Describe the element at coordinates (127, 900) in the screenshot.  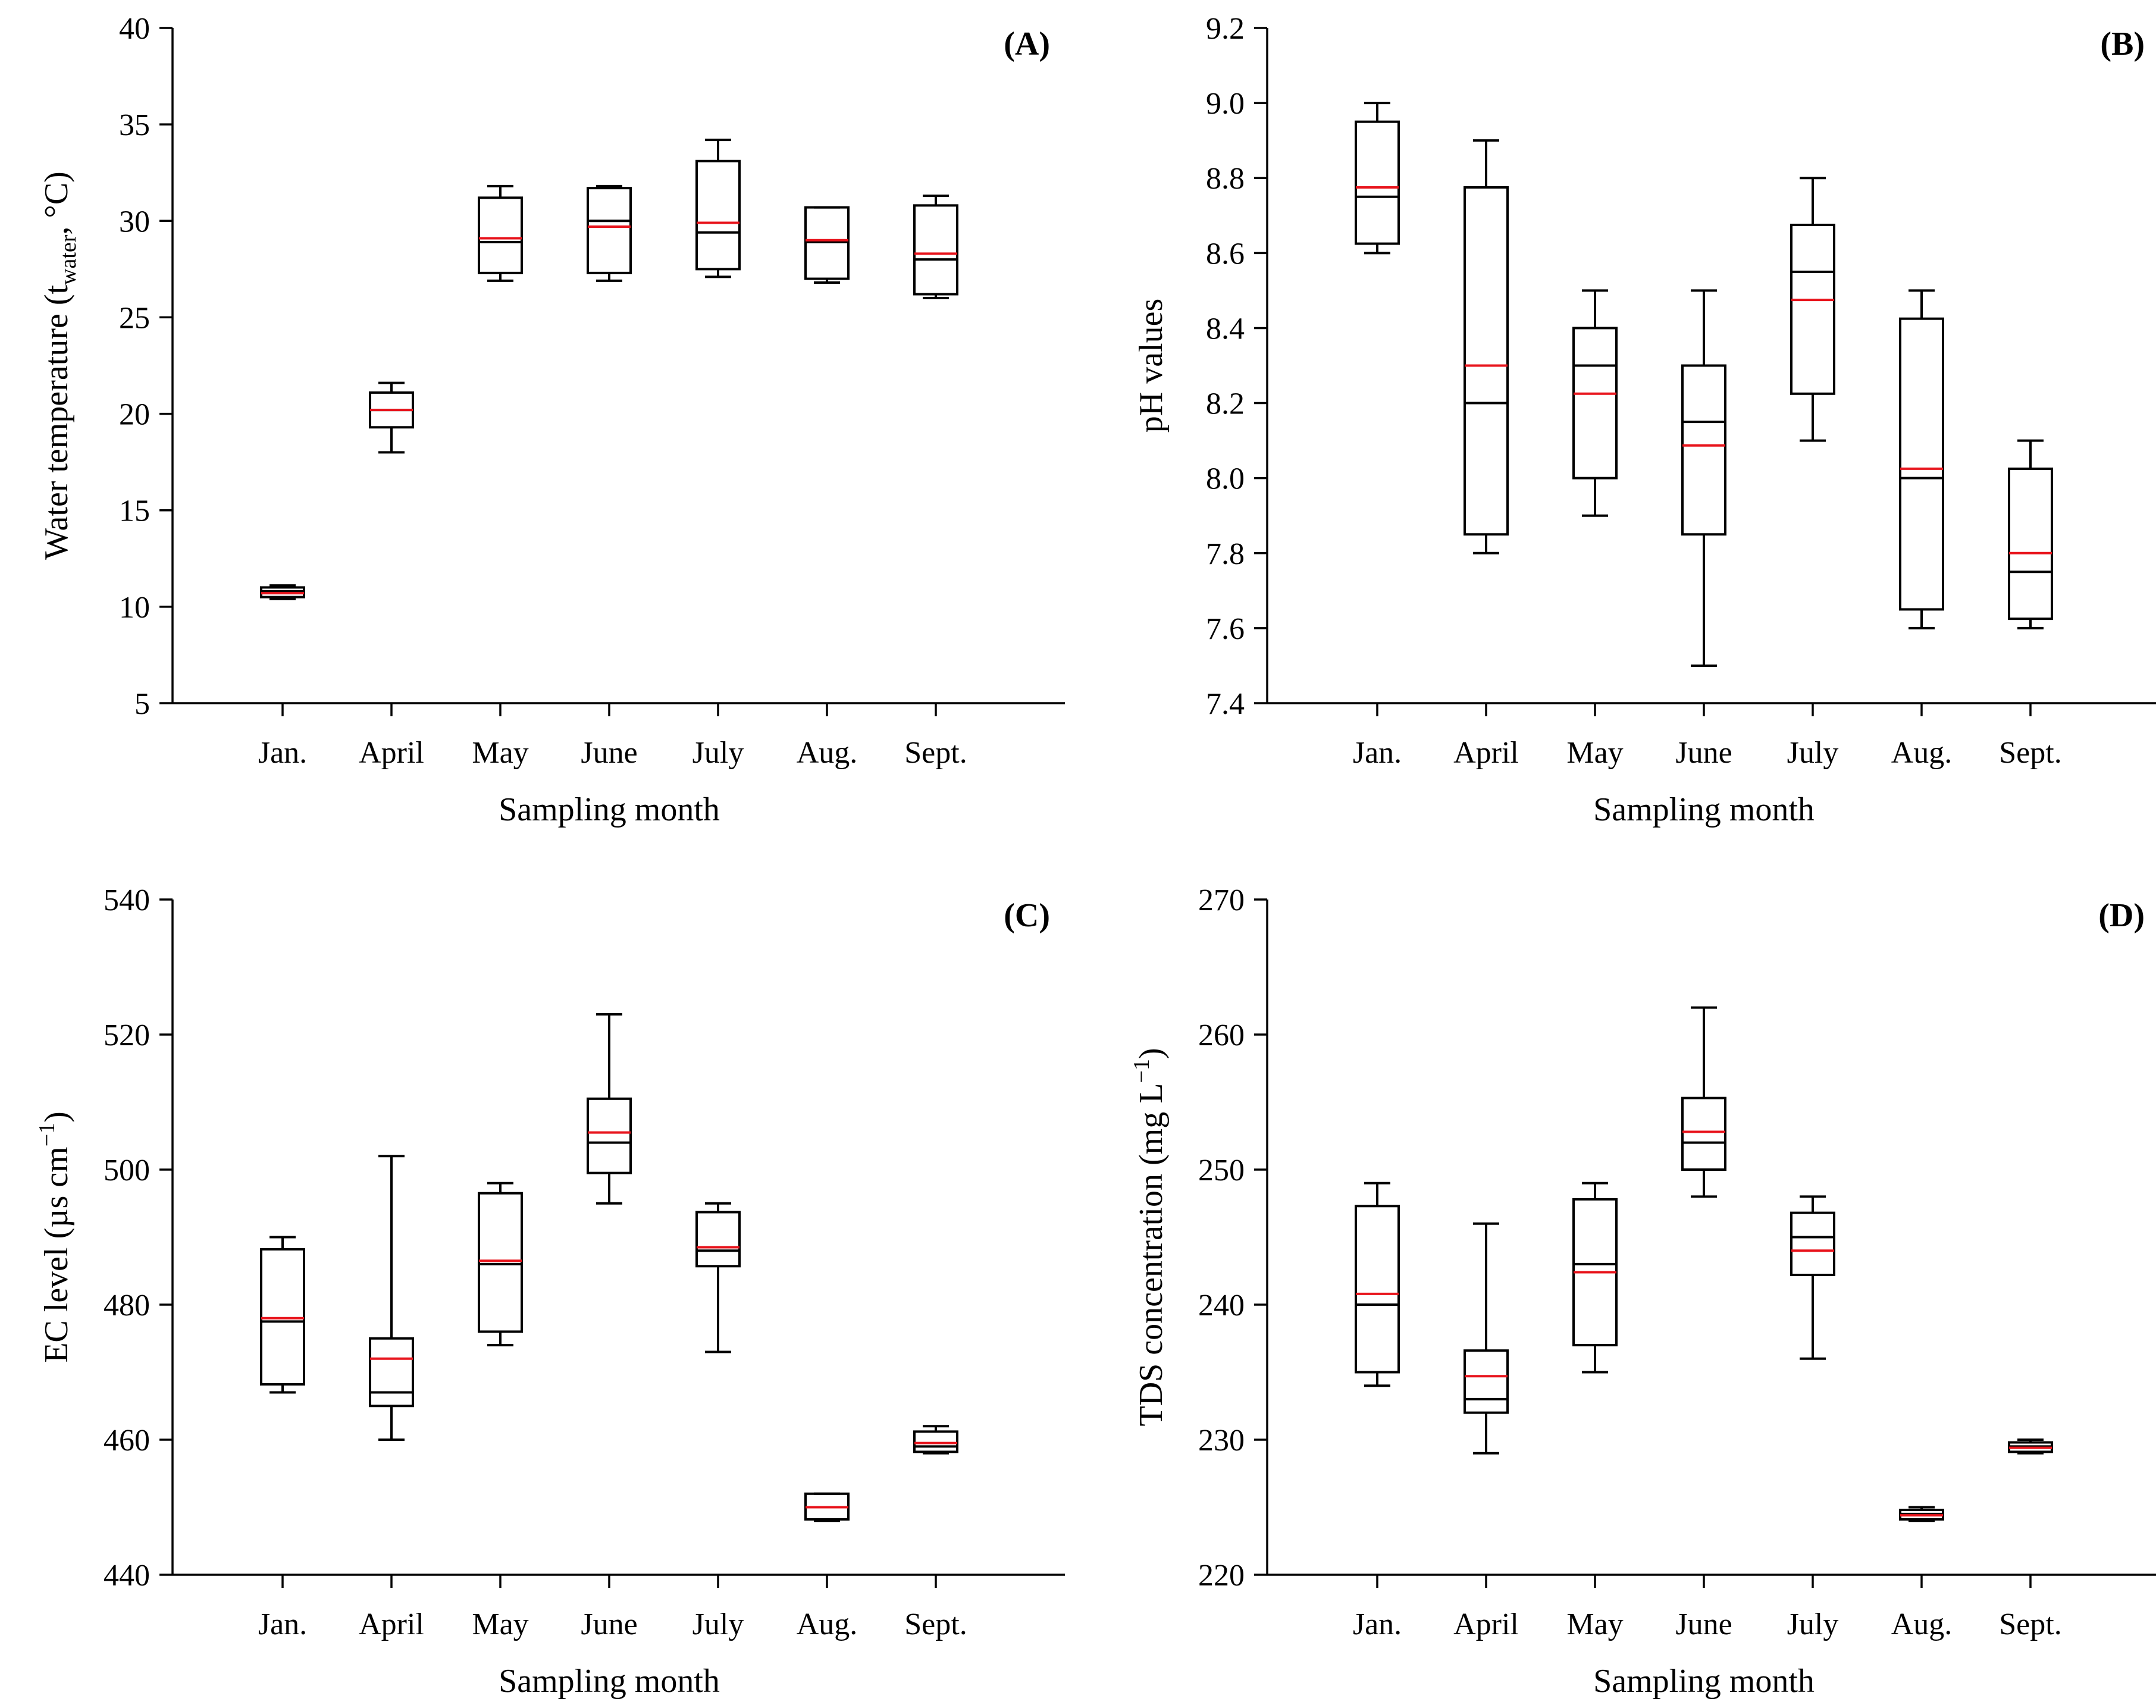
I see `y-tick-label: 540` at that location.